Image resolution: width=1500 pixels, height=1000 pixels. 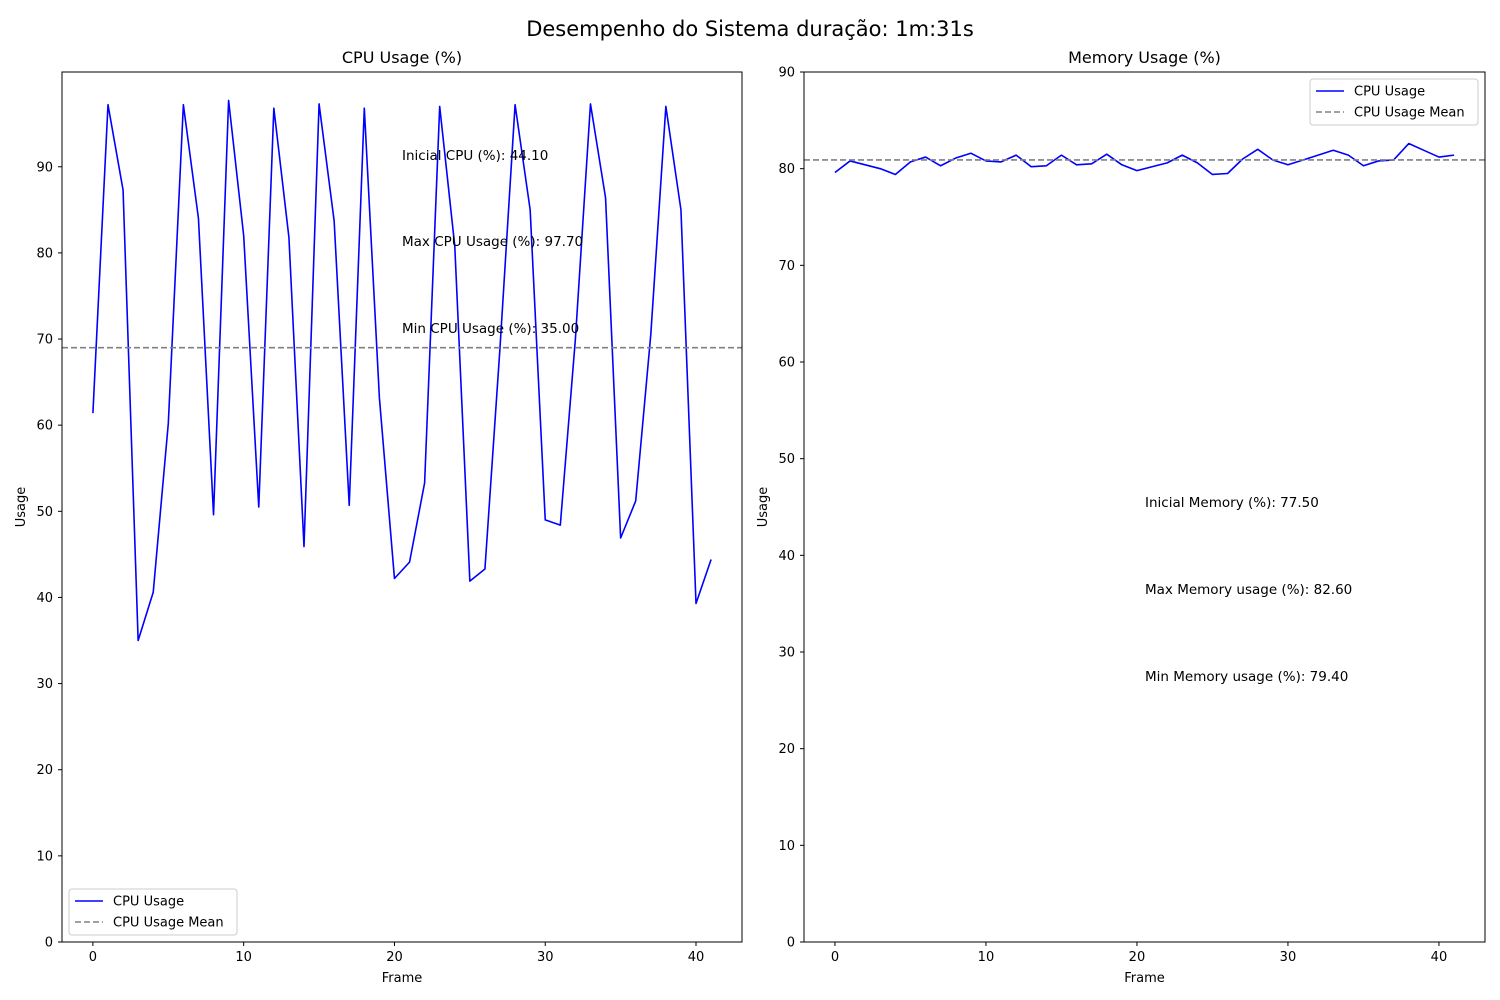 What do you see at coordinates (1232, 503) in the screenshot?
I see `annotation-text: Inicial Memory (%): 77.50` at bounding box center [1232, 503].